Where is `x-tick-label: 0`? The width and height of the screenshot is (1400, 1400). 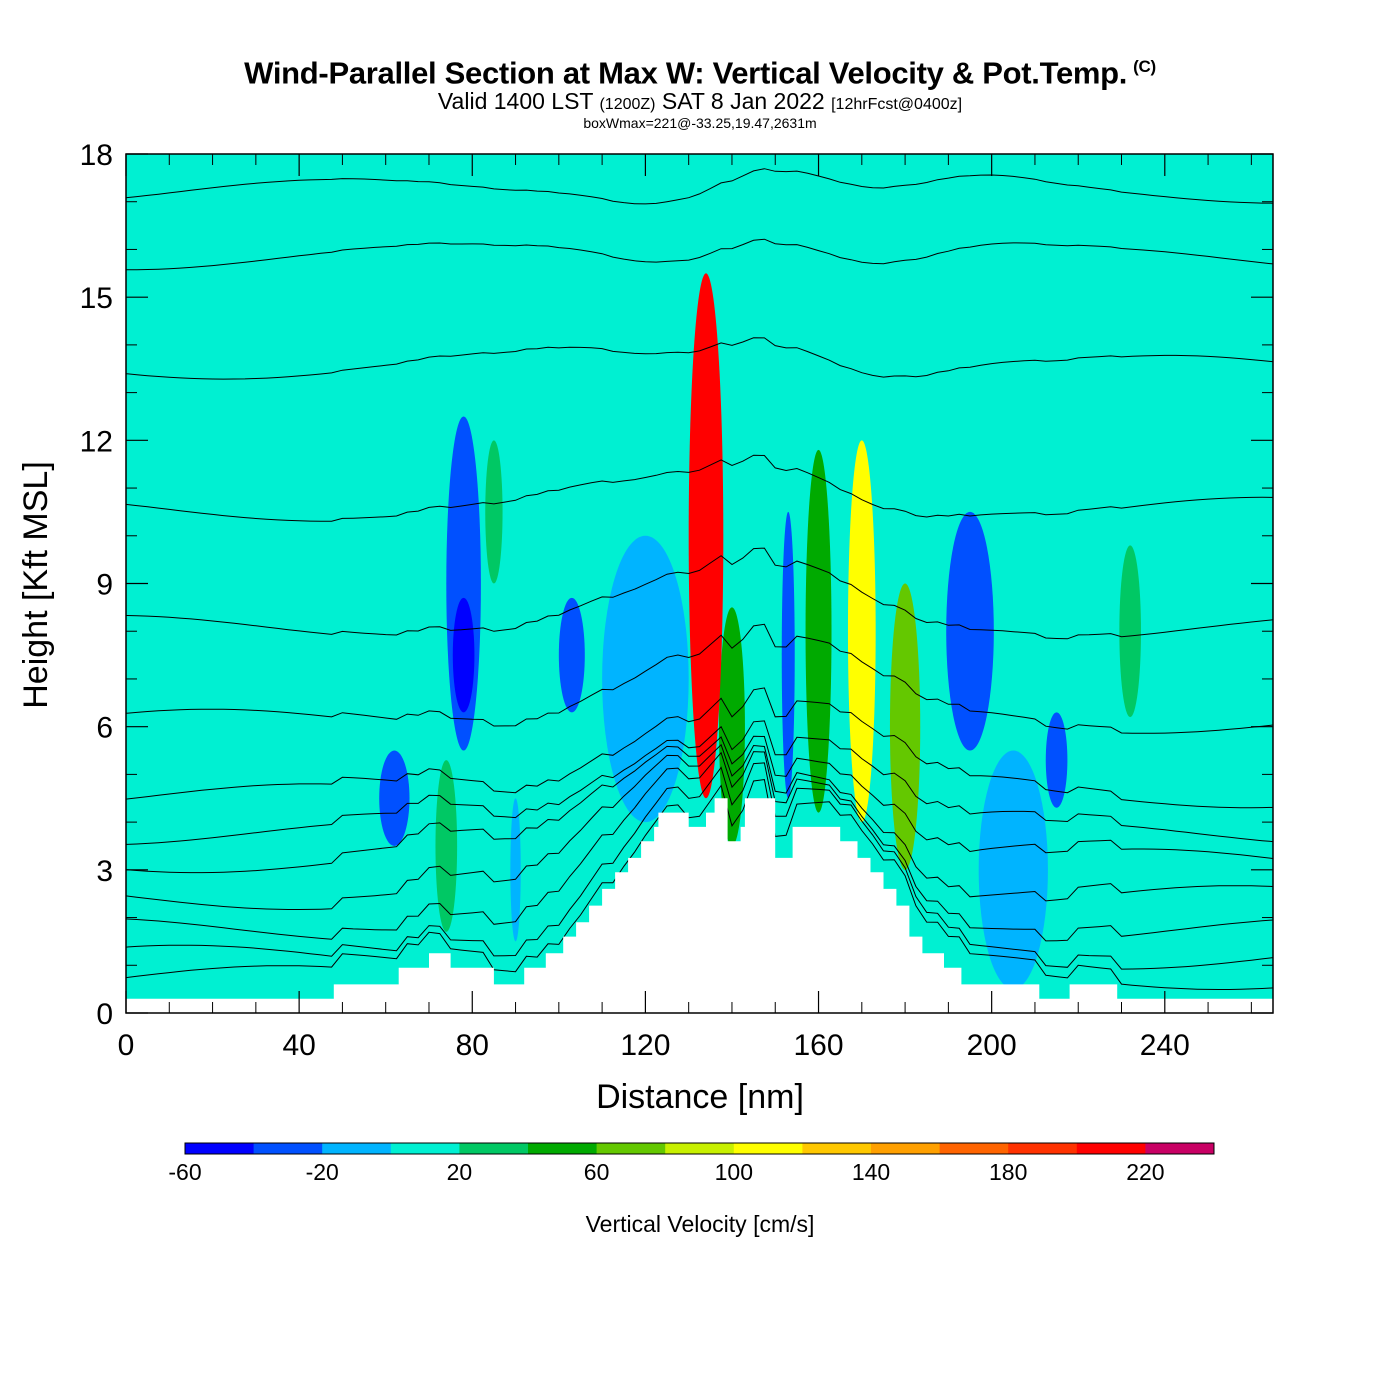 x-tick-label: 0 is located at coordinates (126, 1045).